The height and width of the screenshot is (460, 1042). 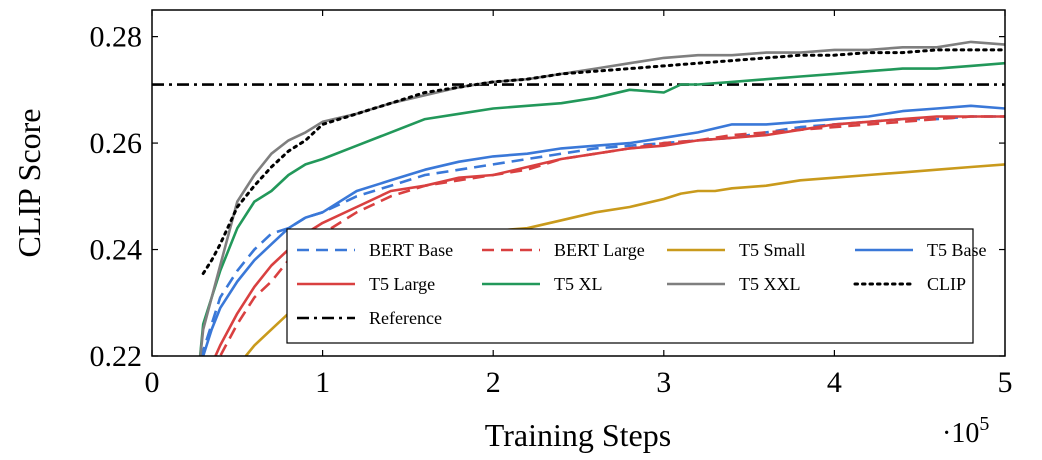 What do you see at coordinates (29, 182) in the screenshot?
I see `y-axis-title: CLIP Score` at bounding box center [29, 182].